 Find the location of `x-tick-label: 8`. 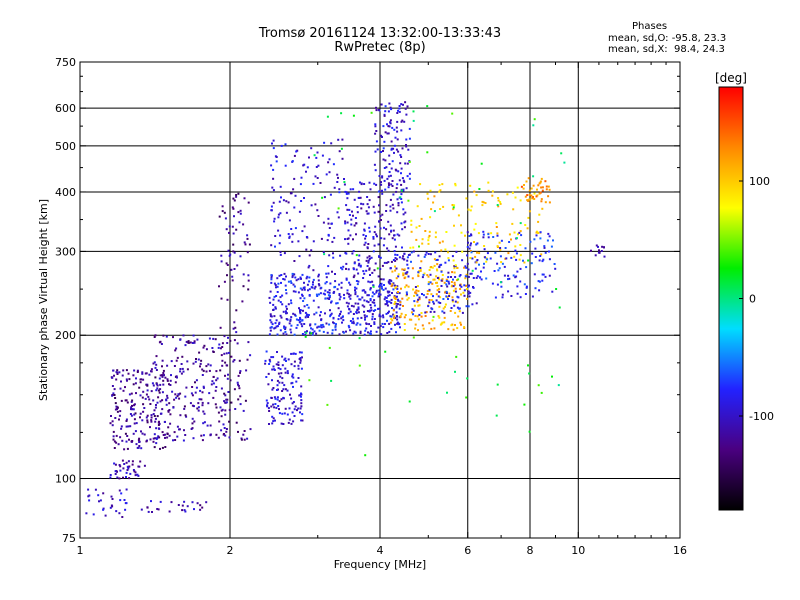

x-tick-label: 8 is located at coordinates (530, 550).